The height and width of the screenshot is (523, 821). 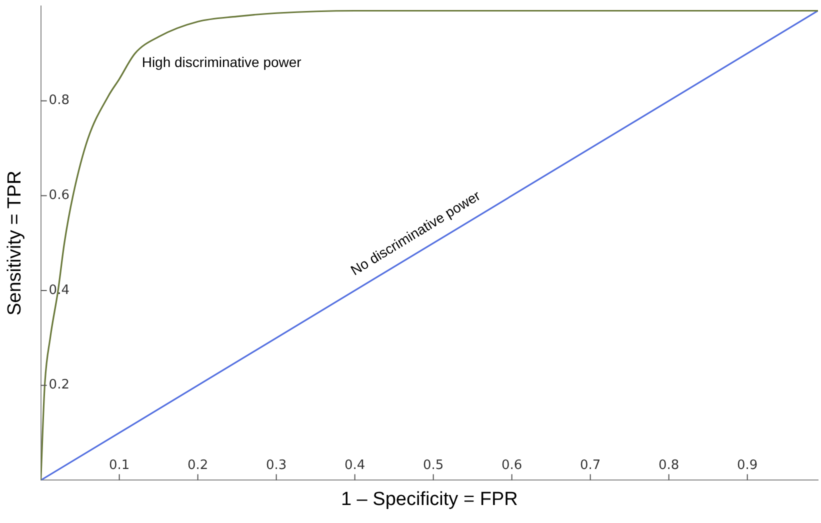 I want to click on x-tick-label: 0.9, so click(x=747, y=466).